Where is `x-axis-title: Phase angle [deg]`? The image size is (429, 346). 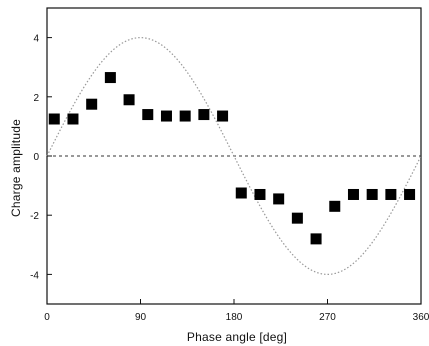
x-axis-title: Phase angle [deg] is located at coordinates (237, 337).